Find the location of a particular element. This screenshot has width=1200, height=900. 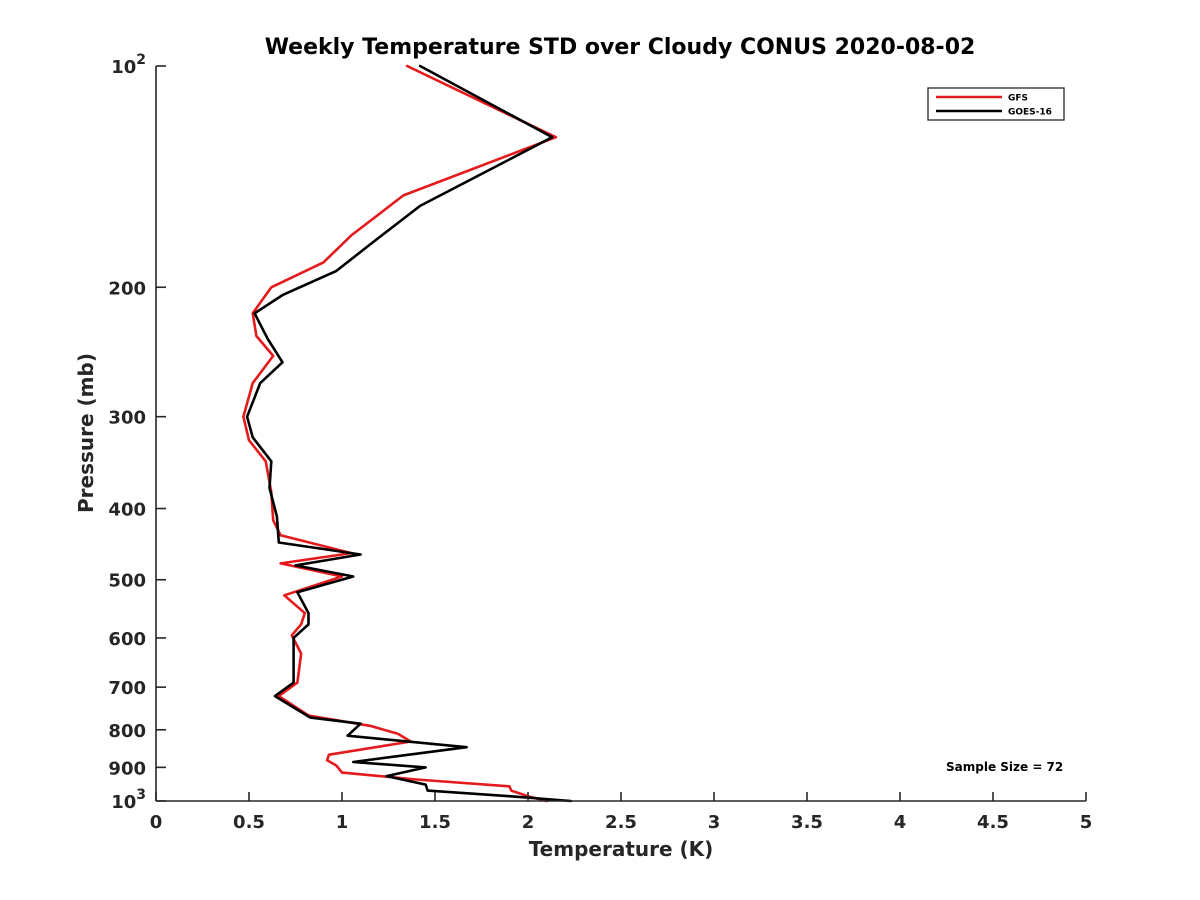

y-tick-label: 10³ is located at coordinates (128, 800).